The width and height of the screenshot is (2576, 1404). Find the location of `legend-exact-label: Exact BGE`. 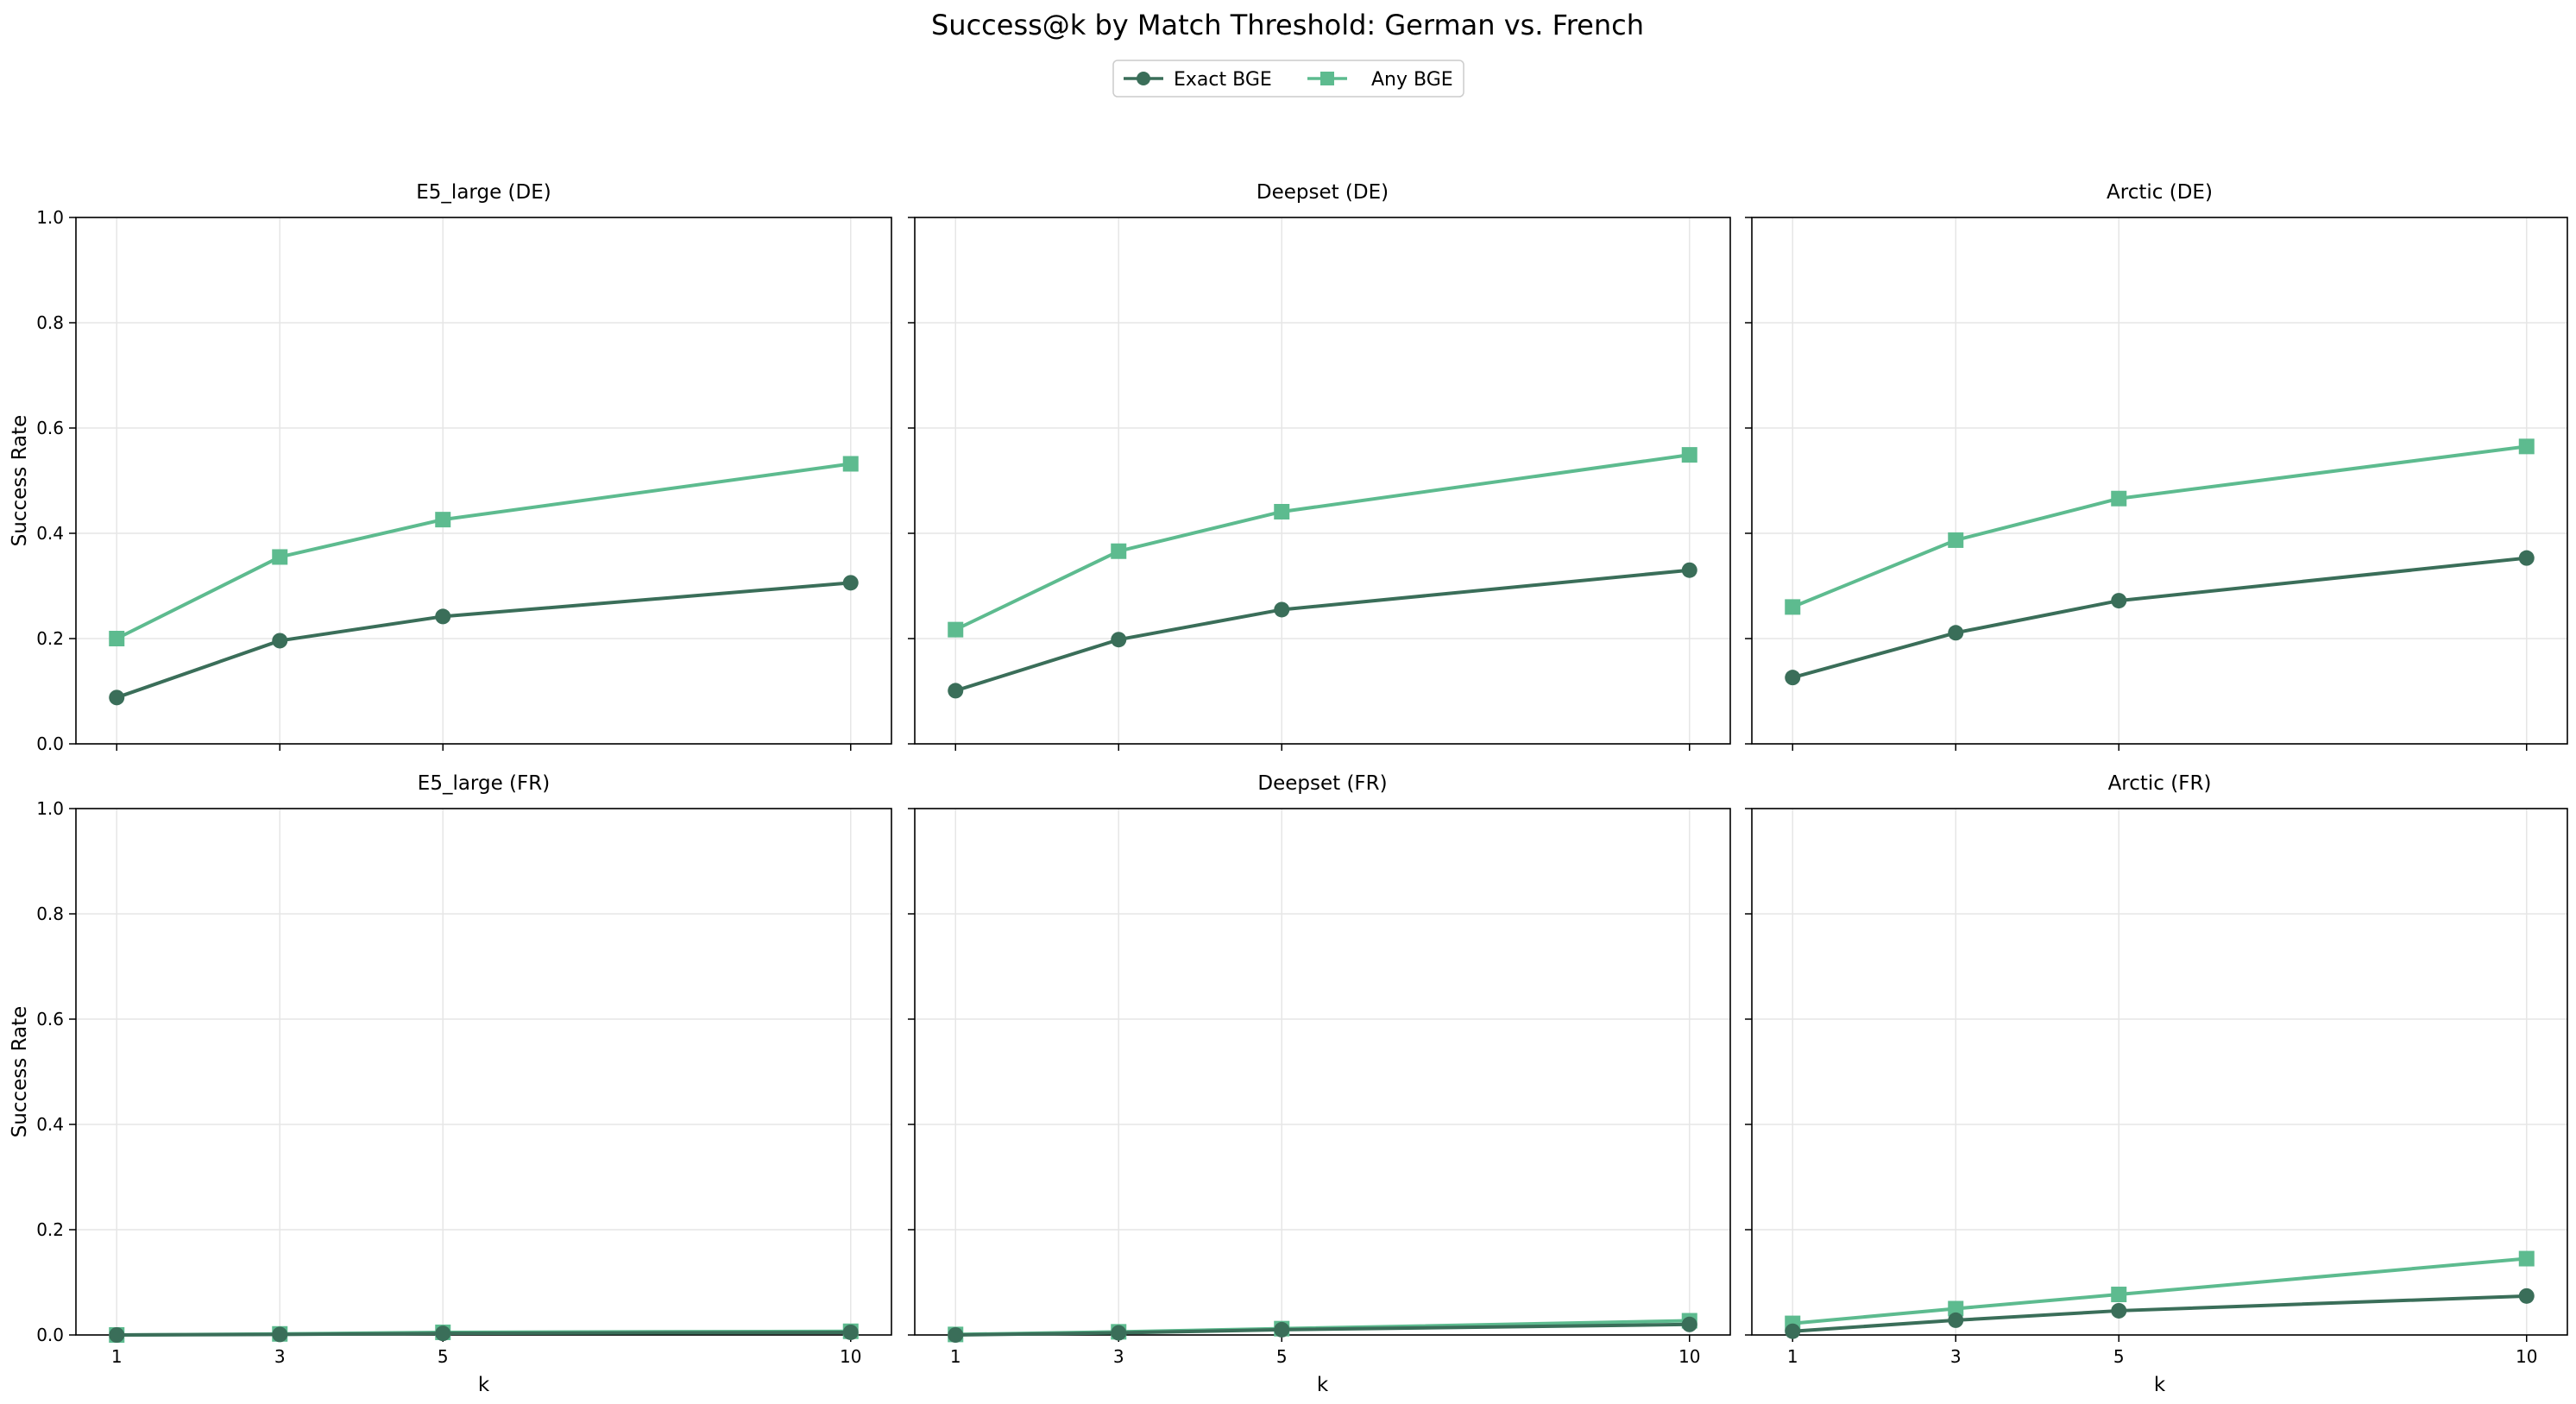

legend-exact-label: Exact BGE is located at coordinates (1223, 80).